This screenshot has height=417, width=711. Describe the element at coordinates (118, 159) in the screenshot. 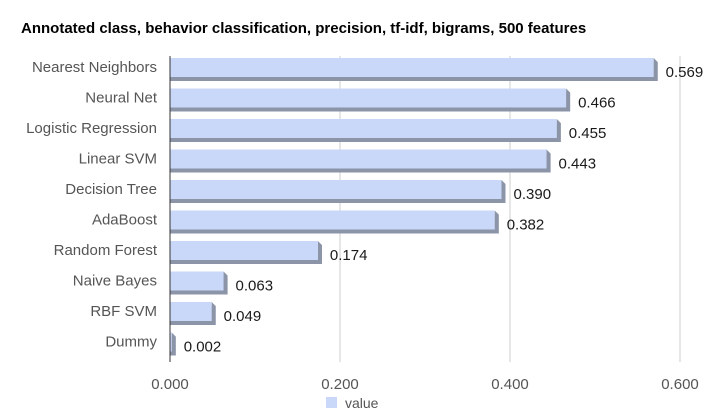

I see `category-label: Linear SVM` at that location.